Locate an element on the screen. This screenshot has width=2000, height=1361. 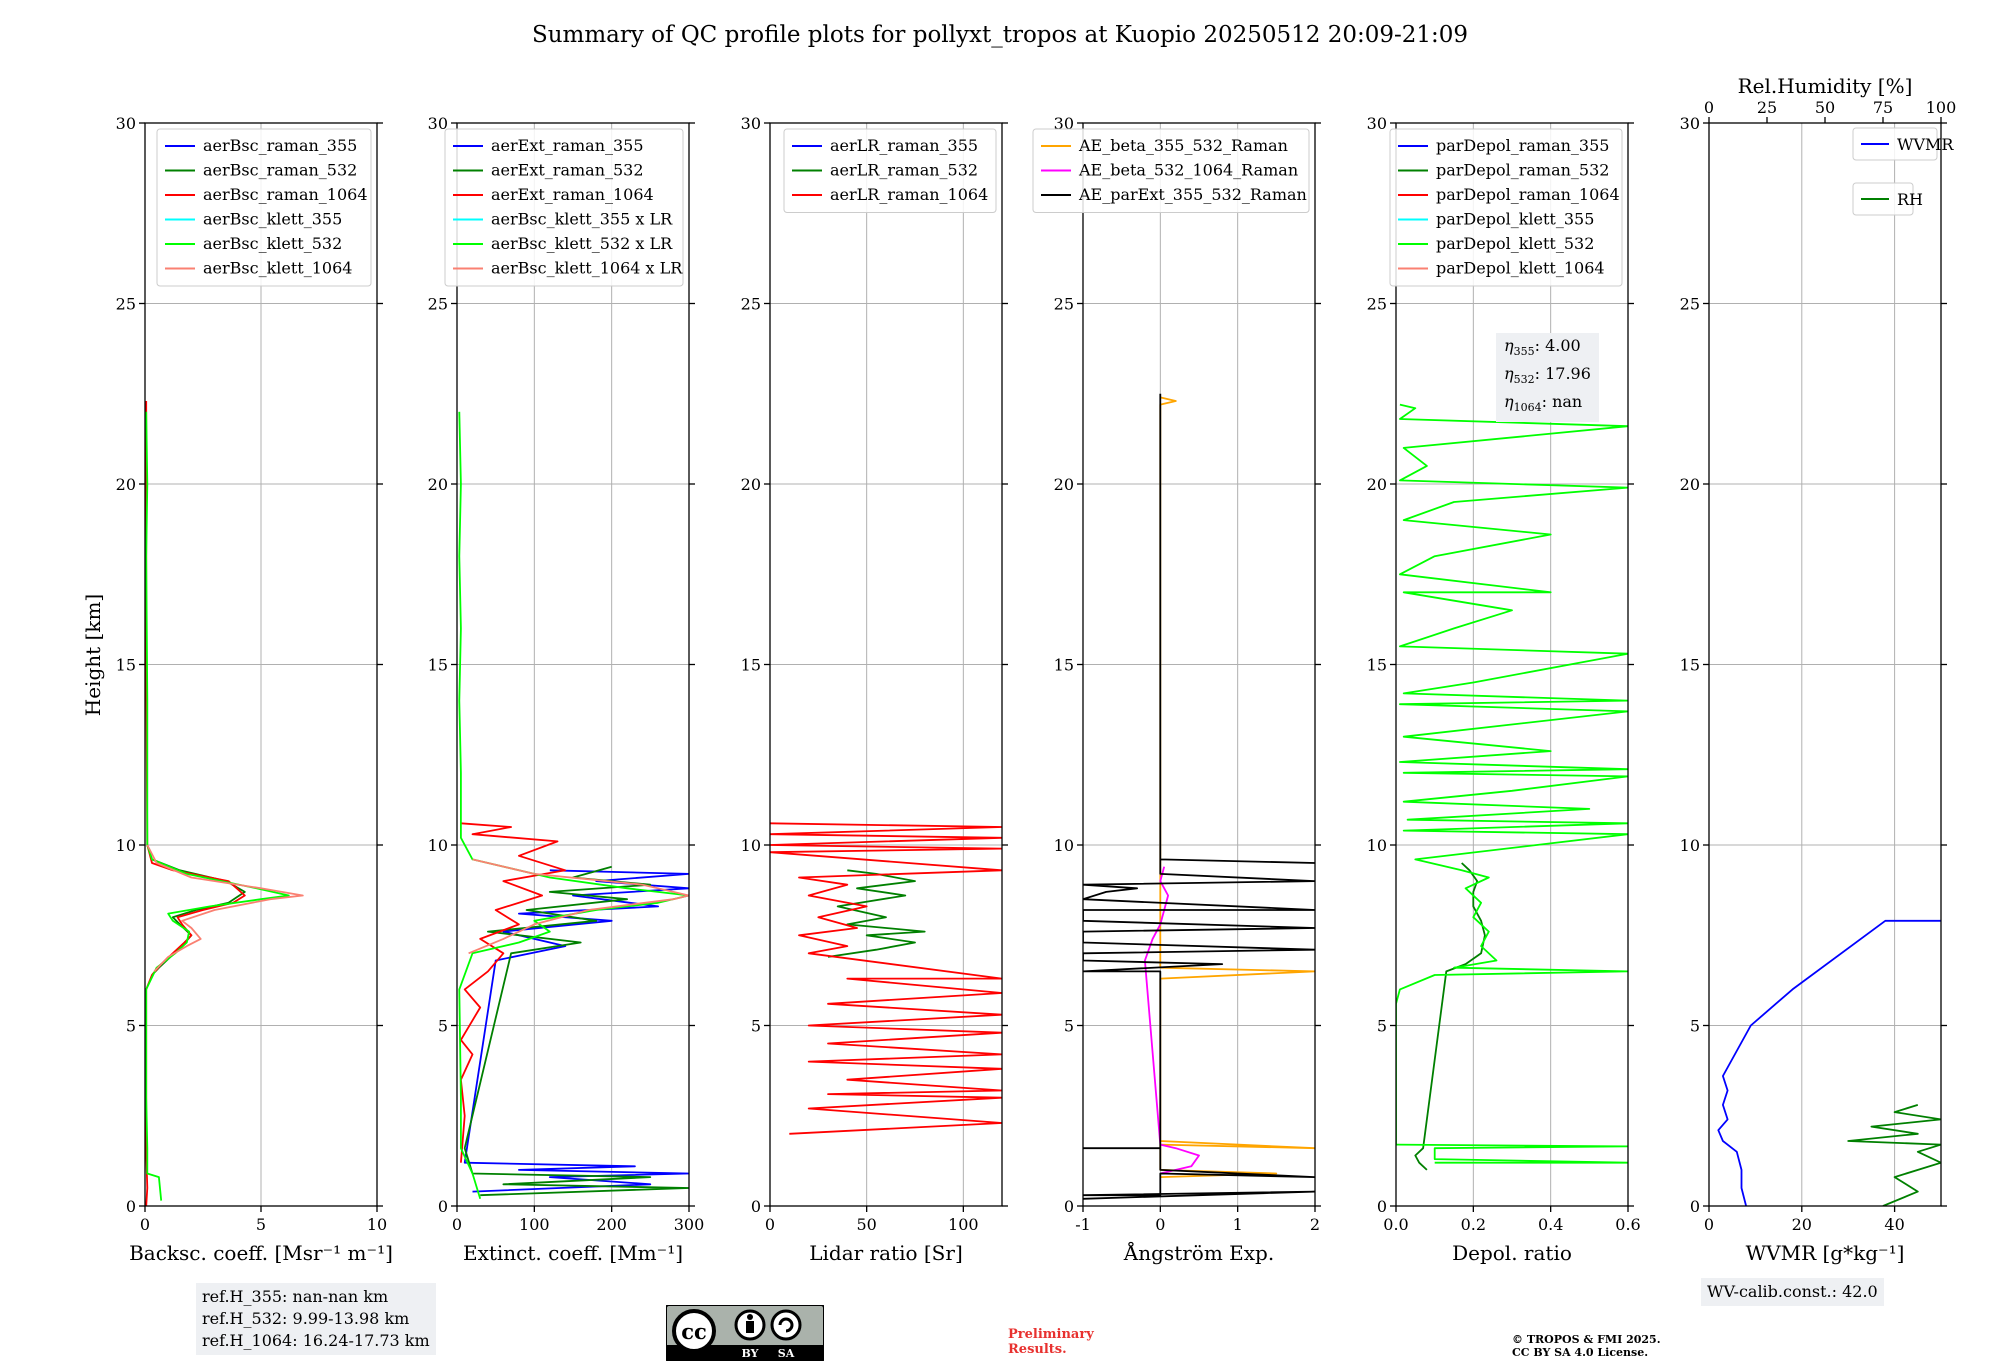
series-RH is located at coordinates (1894, 1155).